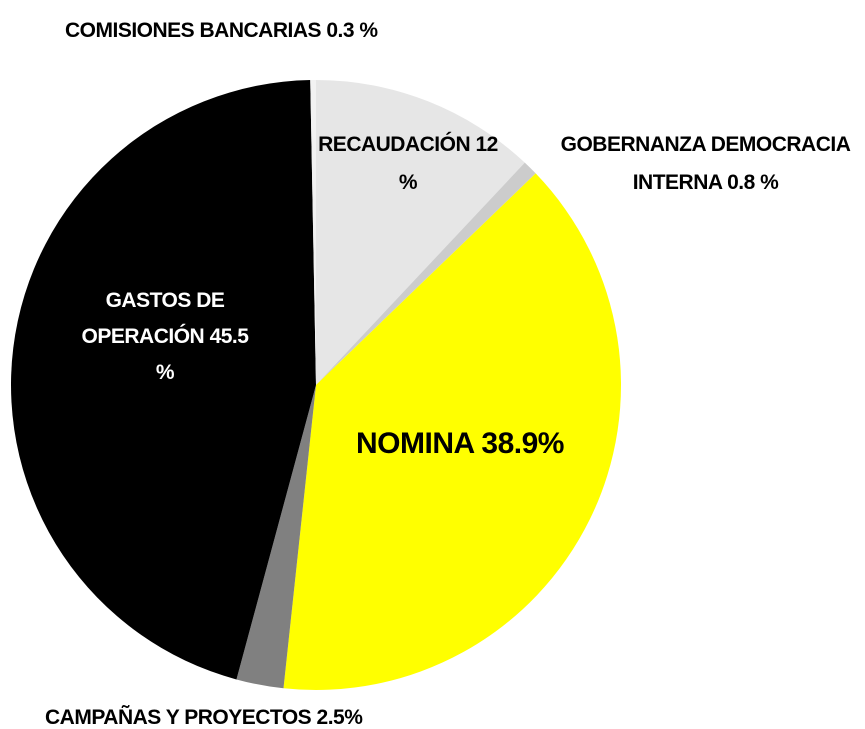 This screenshot has width=865, height=729. I want to click on slice-label: COMISIONES BANCARIAS 0.3 %, so click(325, 31).